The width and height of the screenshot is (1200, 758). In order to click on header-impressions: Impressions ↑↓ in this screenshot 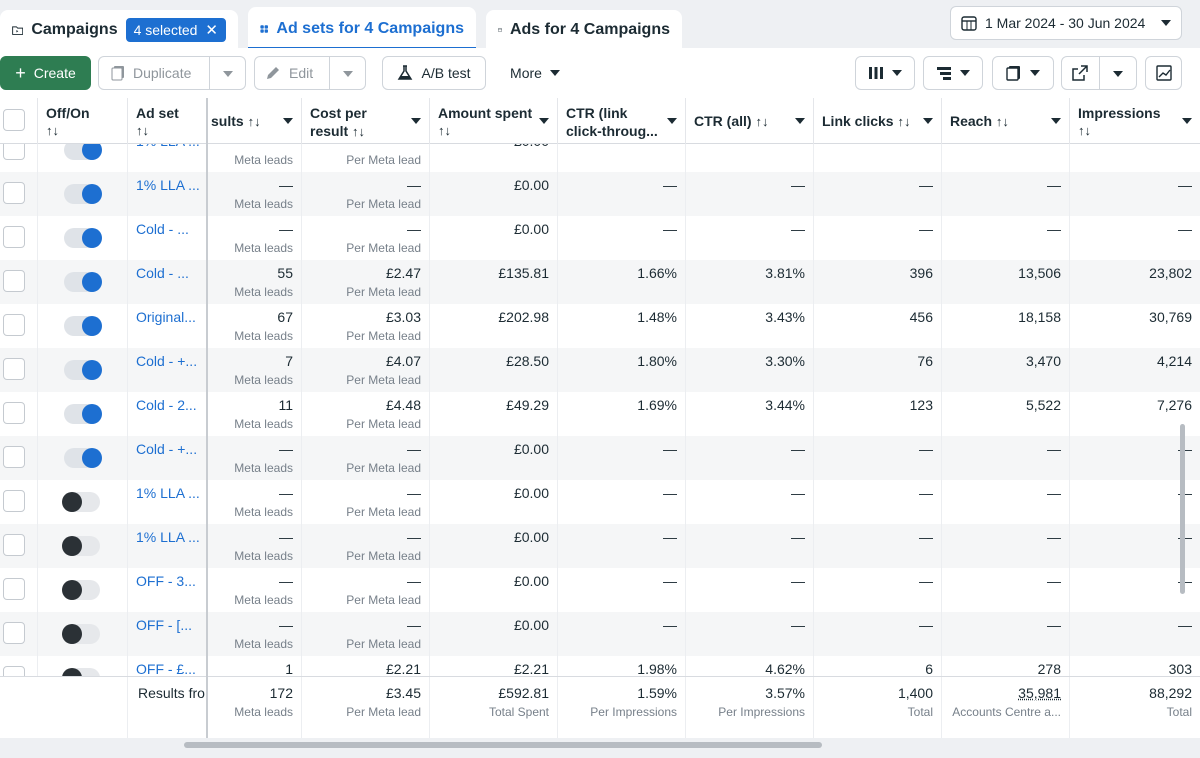, I will do `click(1135, 121)`.